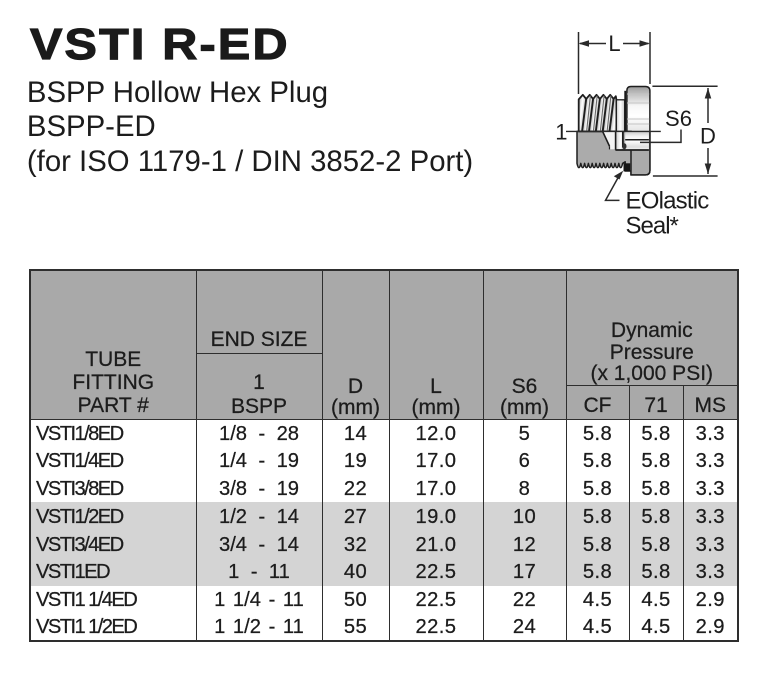 The image size is (766, 696). I want to click on svg-text: S6, so click(678, 118).